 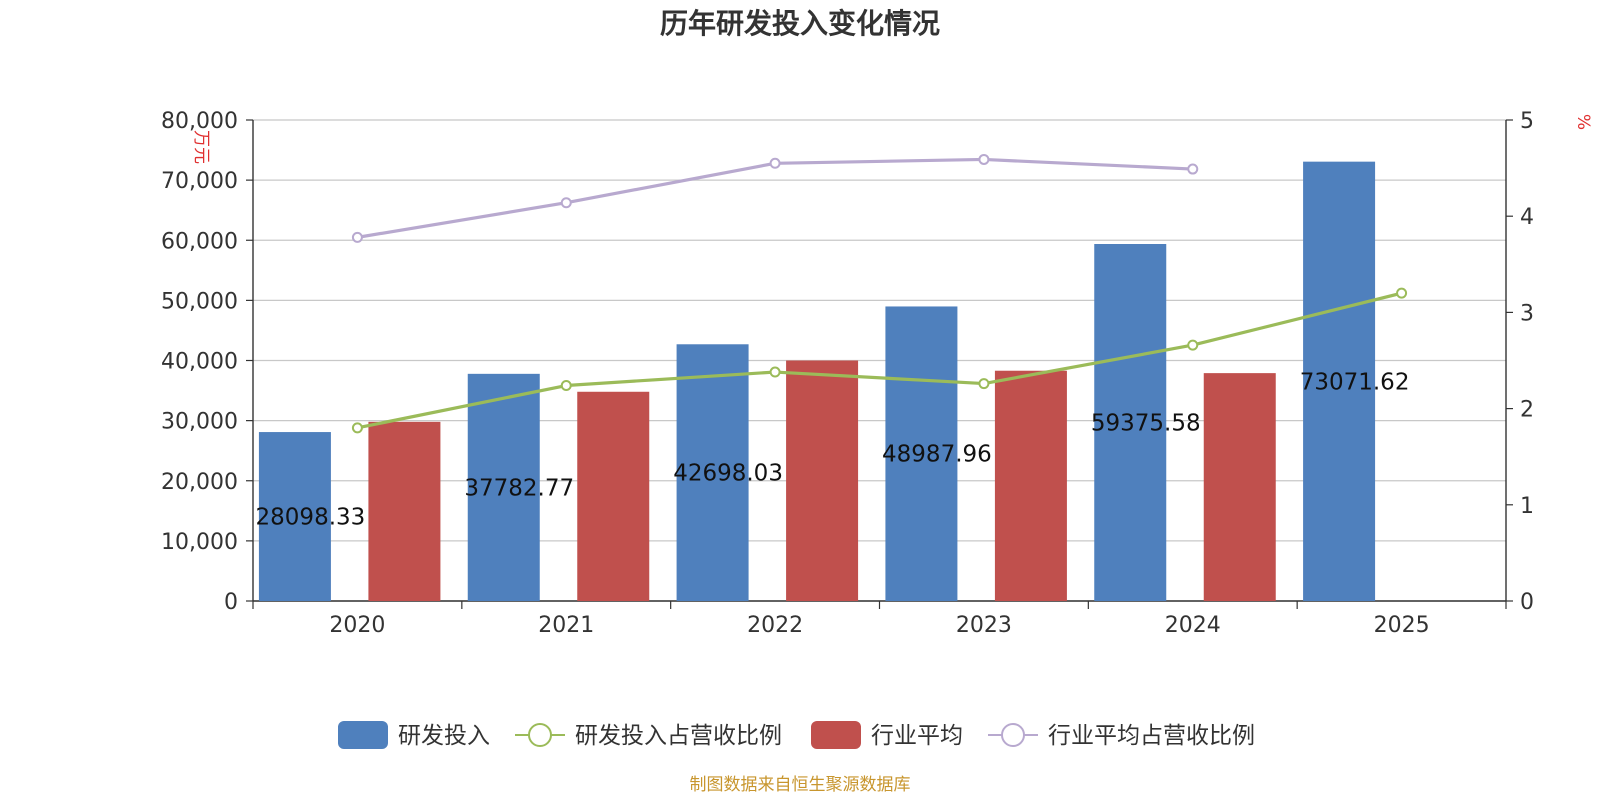 I want to click on data-label-rd-2023: 48987.96, so click(x=937, y=455).